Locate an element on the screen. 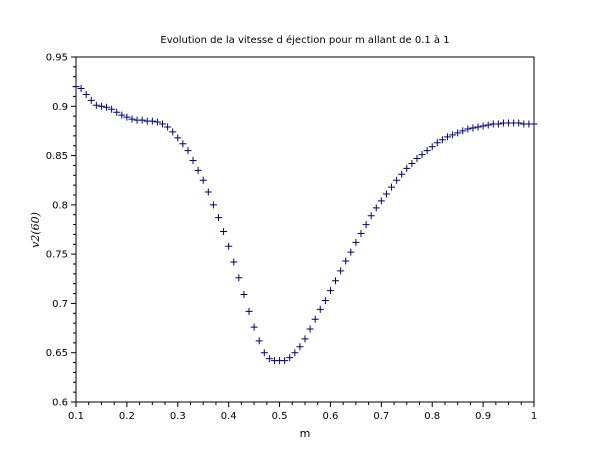 The width and height of the screenshot is (610, 460). y-tick-label: 0.85 is located at coordinates (57, 156).